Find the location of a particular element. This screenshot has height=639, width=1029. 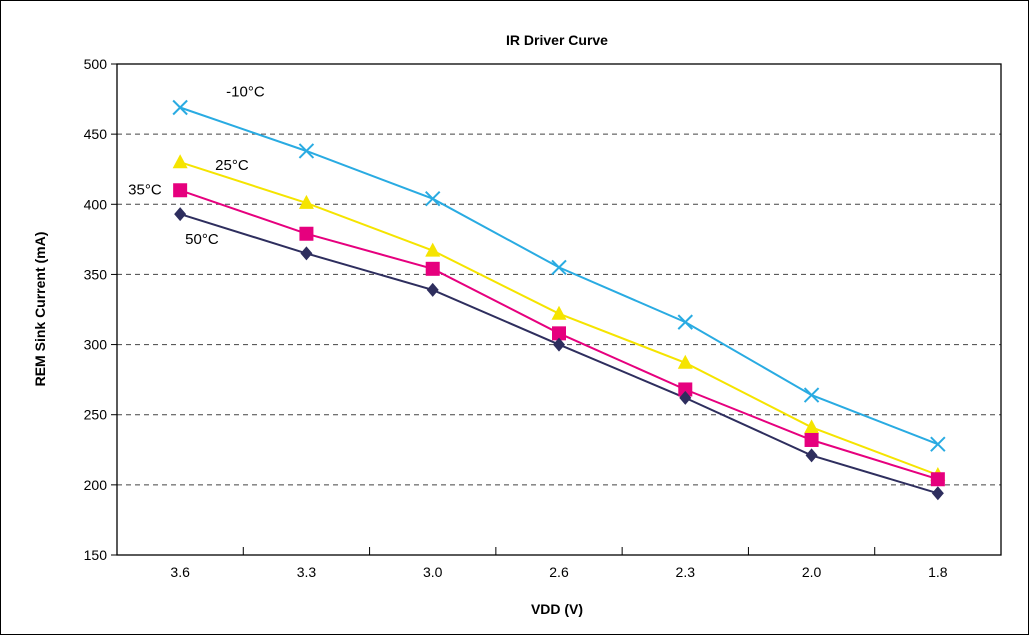

x-tick-label-0: 3.6 is located at coordinates (180, 572).